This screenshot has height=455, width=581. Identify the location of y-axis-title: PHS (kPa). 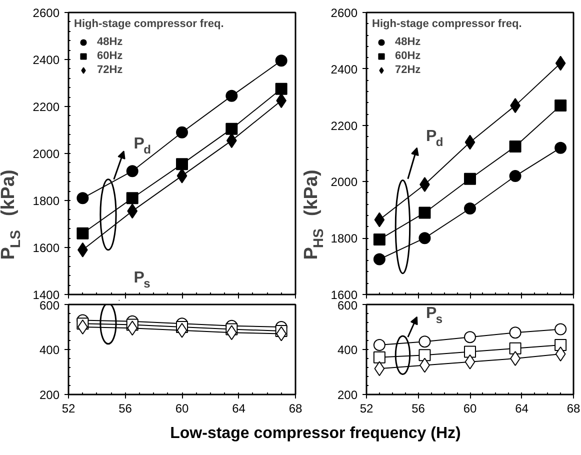
(313, 215).